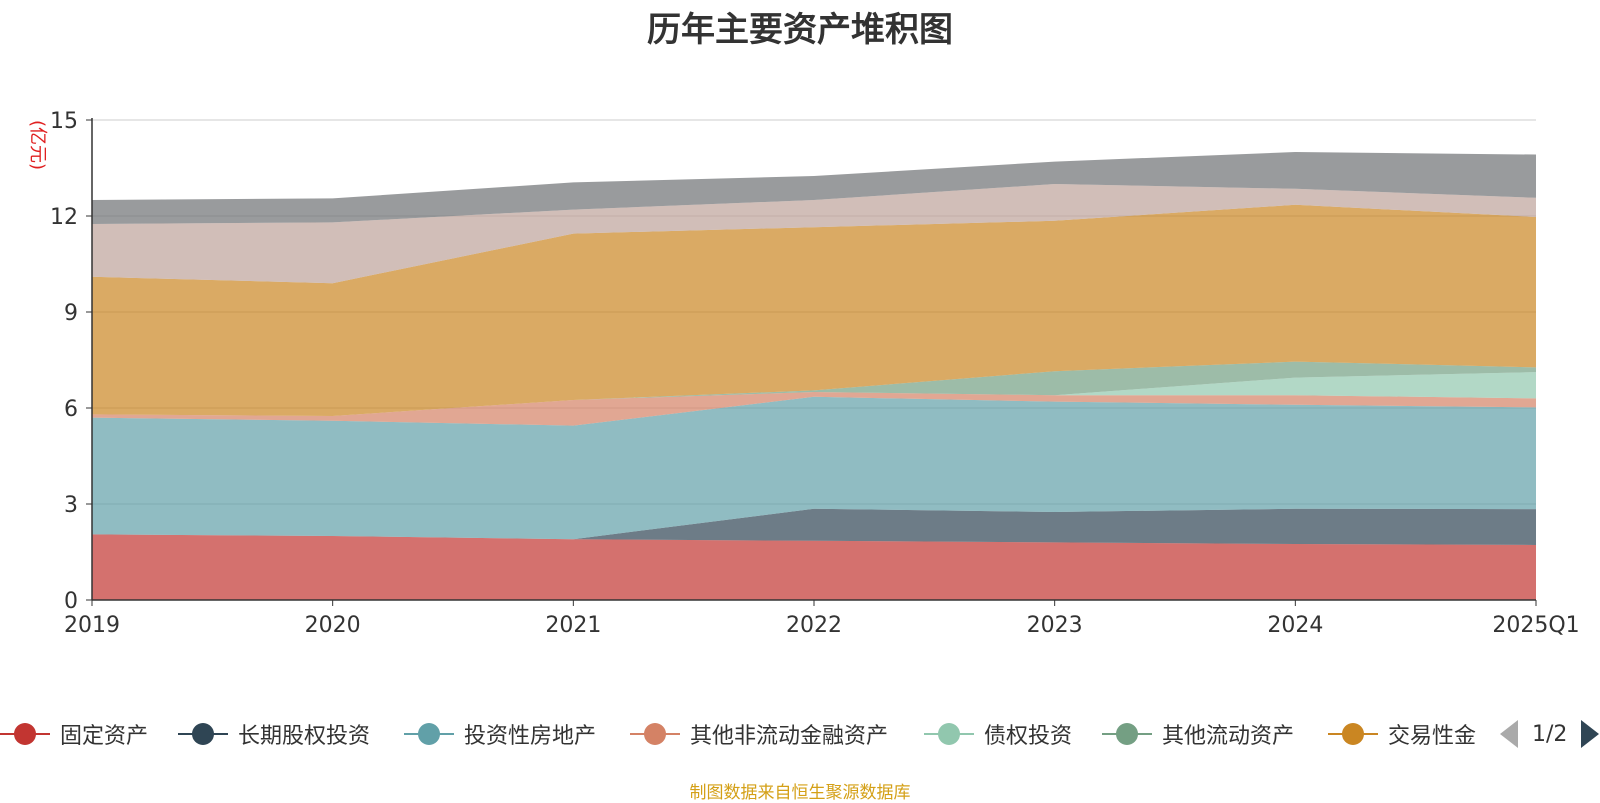 This screenshot has width=1600, height=803. I want to click on legend-label: 长期股权投资, so click(304, 736).